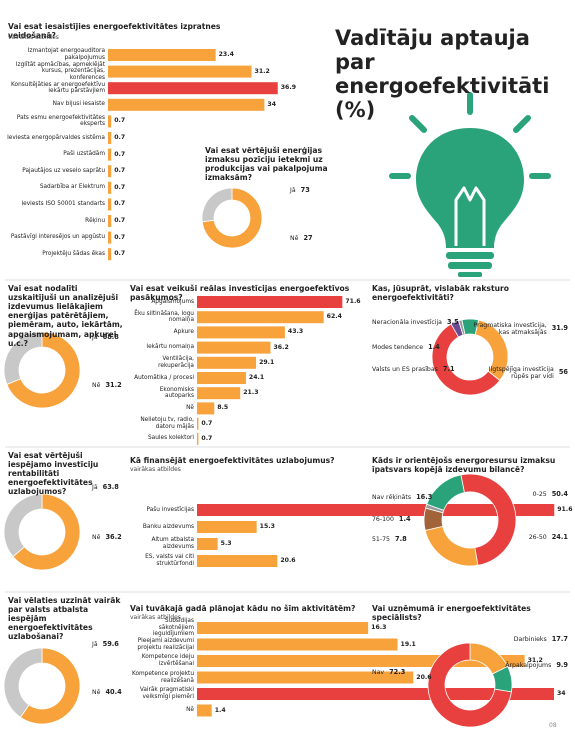  I want to click on category-label: 76-100, so click(383, 520).